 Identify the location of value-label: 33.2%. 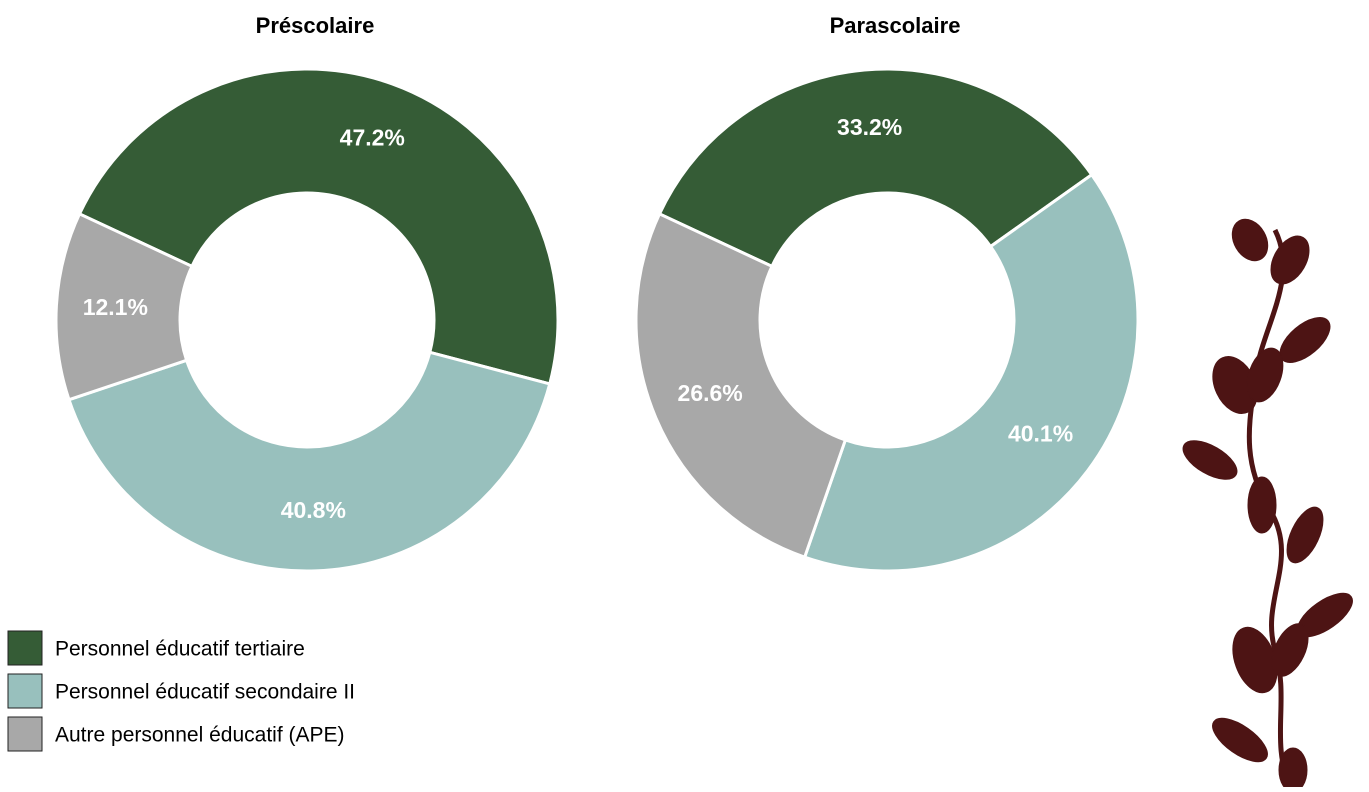
(869, 127).